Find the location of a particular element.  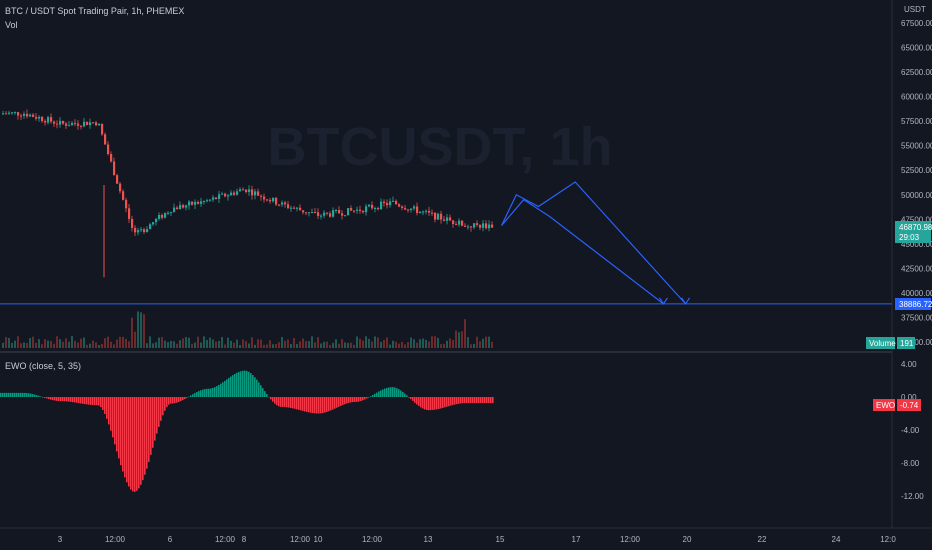

time-tick-label: 10 is located at coordinates (318, 539).